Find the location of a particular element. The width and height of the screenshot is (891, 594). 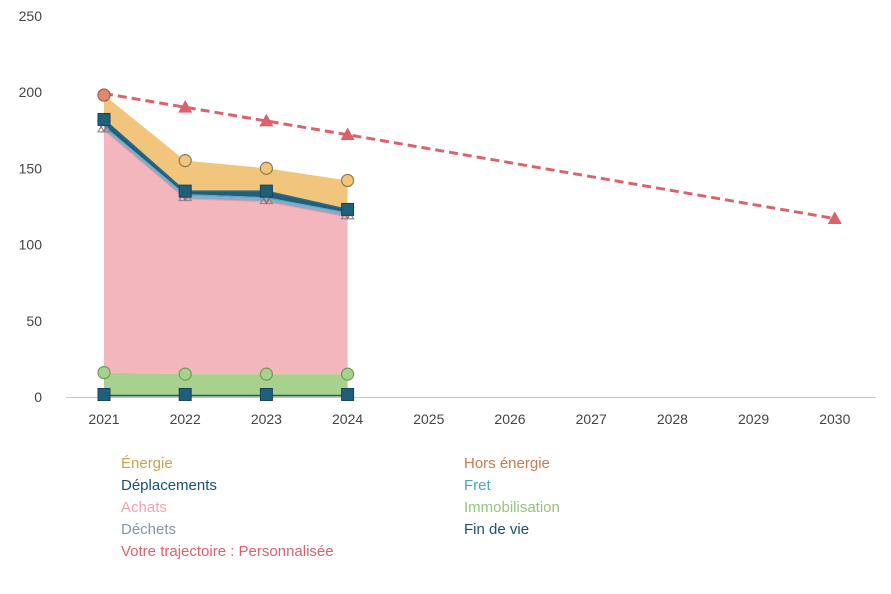

legend-item-hors-energie: Hors énergie is located at coordinates (507, 463).